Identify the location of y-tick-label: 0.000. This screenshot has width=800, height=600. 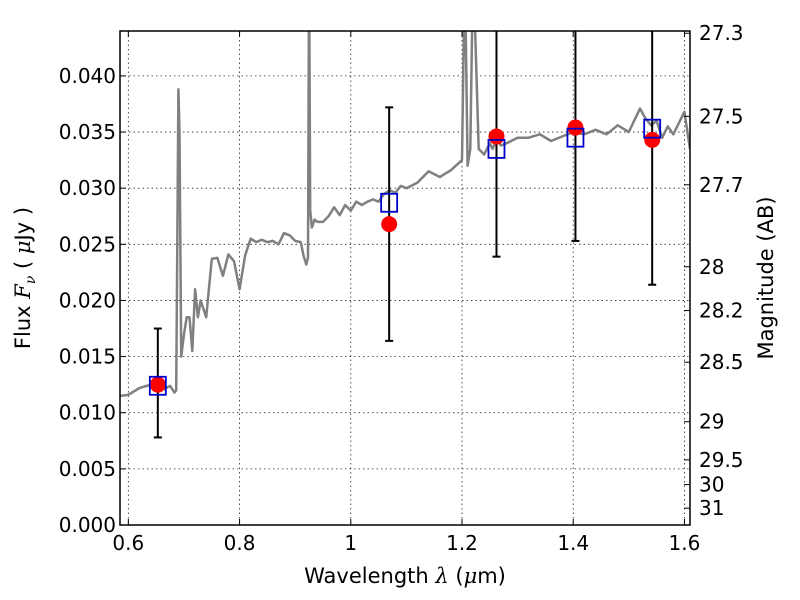
(87, 525).